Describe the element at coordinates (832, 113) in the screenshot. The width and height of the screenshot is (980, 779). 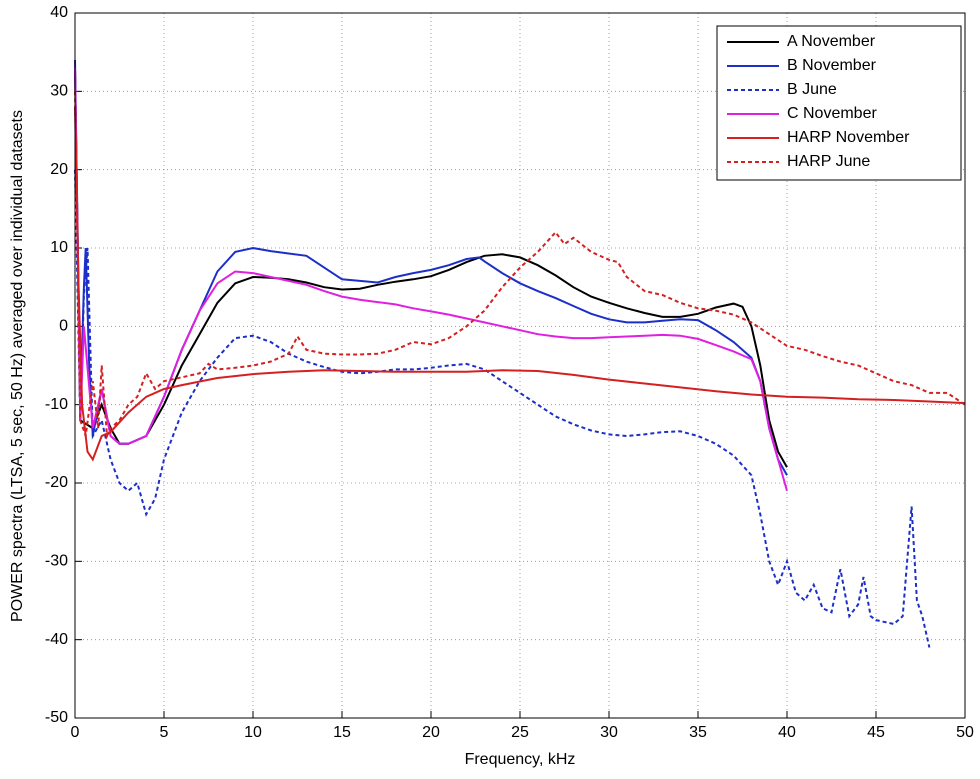
I see `legend-label: C November` at that location.